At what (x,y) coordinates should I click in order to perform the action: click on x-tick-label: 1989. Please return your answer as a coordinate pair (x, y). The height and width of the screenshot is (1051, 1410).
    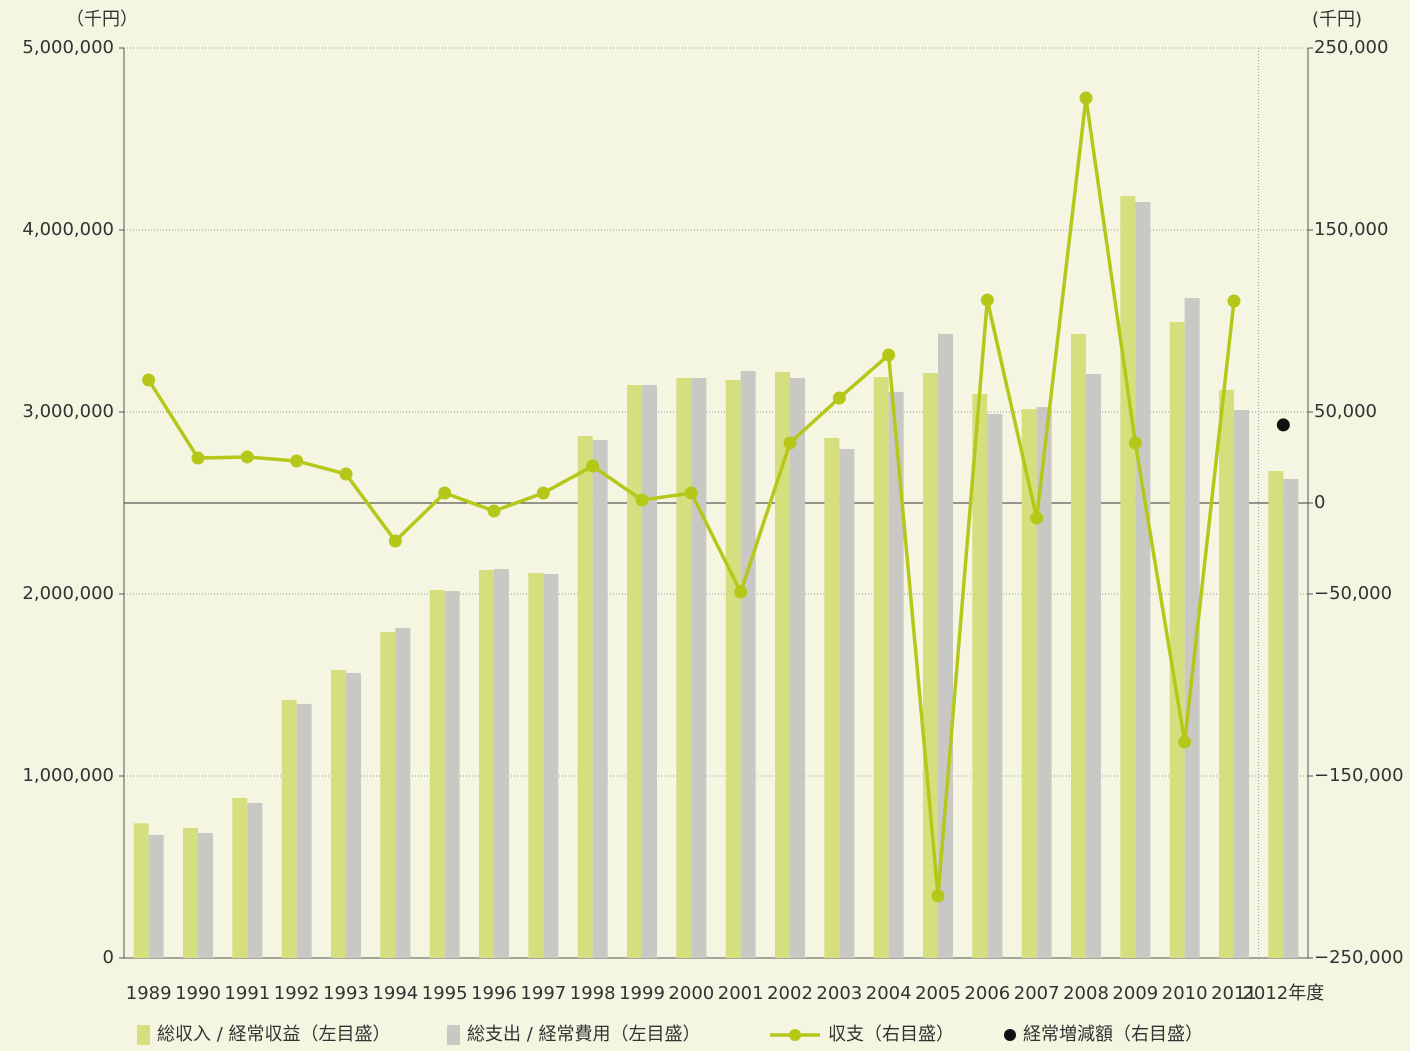
    Looking at the image, I should click on (149, 993).